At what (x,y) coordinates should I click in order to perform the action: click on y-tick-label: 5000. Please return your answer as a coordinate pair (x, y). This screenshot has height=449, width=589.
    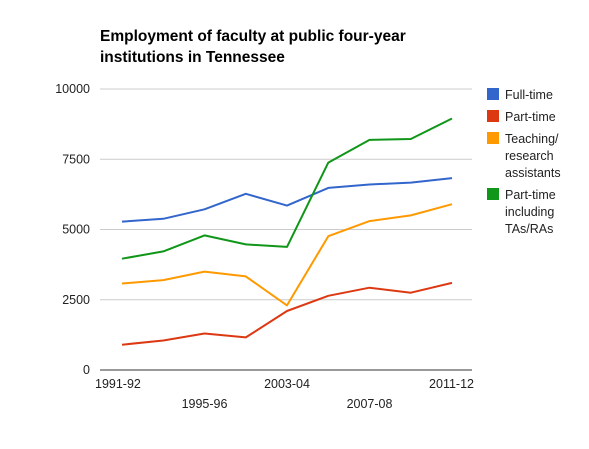
    Looking at the image, I should click on (76, 230).